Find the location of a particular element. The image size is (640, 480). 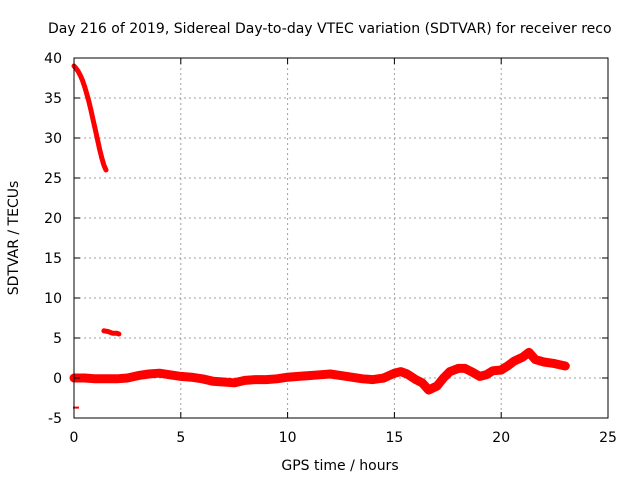

y-axis-title: SDTVAR / TECUs is located at coordinates (14, 238).